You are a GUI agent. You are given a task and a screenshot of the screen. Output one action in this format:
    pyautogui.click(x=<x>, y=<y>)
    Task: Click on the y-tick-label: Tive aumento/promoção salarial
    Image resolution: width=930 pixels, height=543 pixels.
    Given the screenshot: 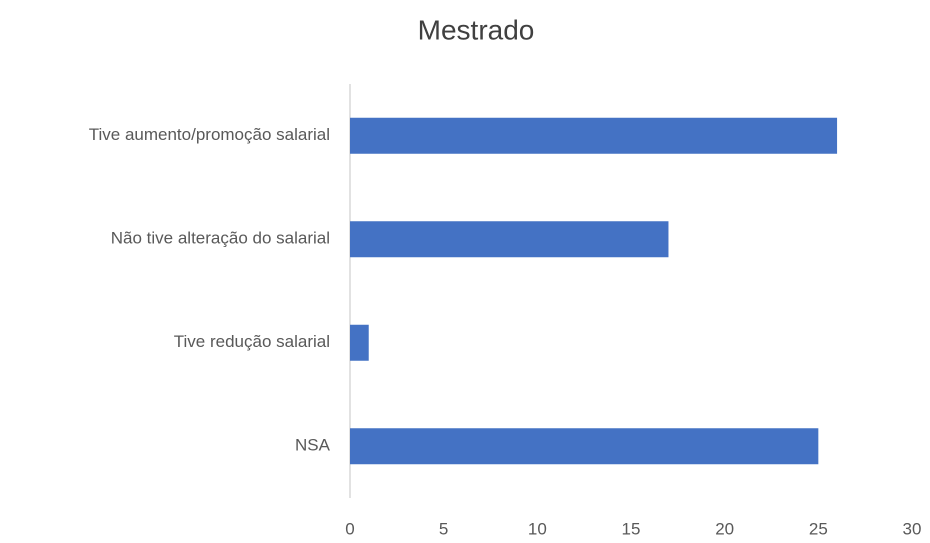 What is the action you would take?
    pyautogui.click(x=209, y=134)
    